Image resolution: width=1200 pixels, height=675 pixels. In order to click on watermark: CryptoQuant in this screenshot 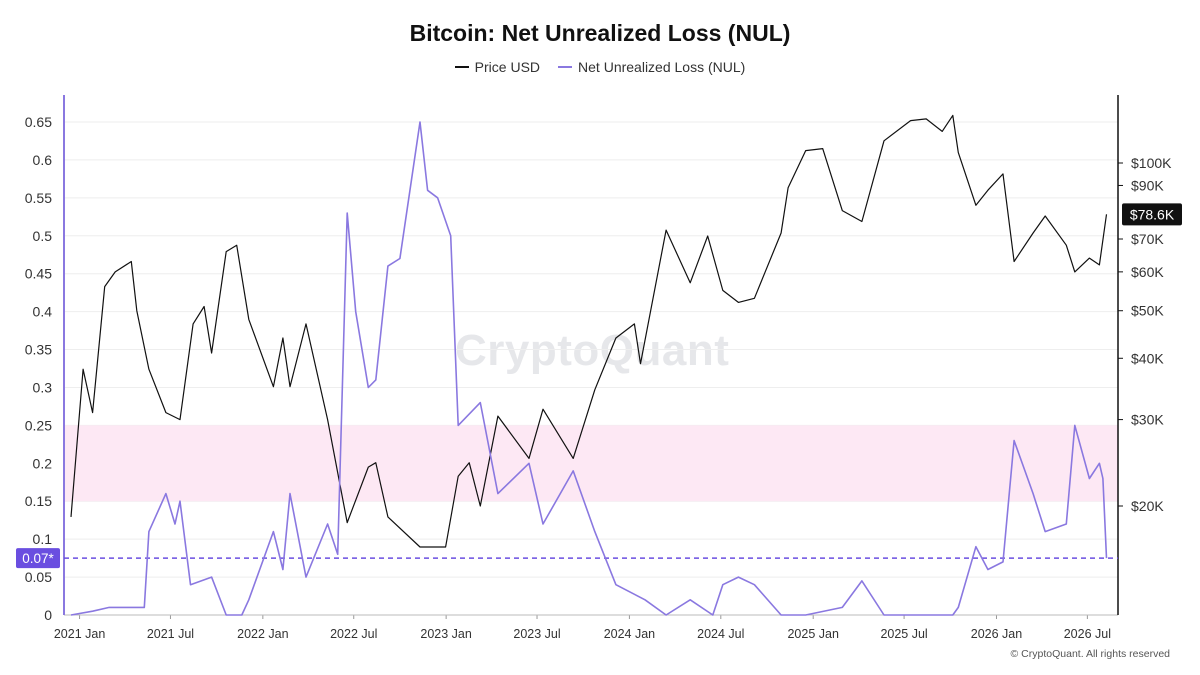, I will do `click(592, 350)`.